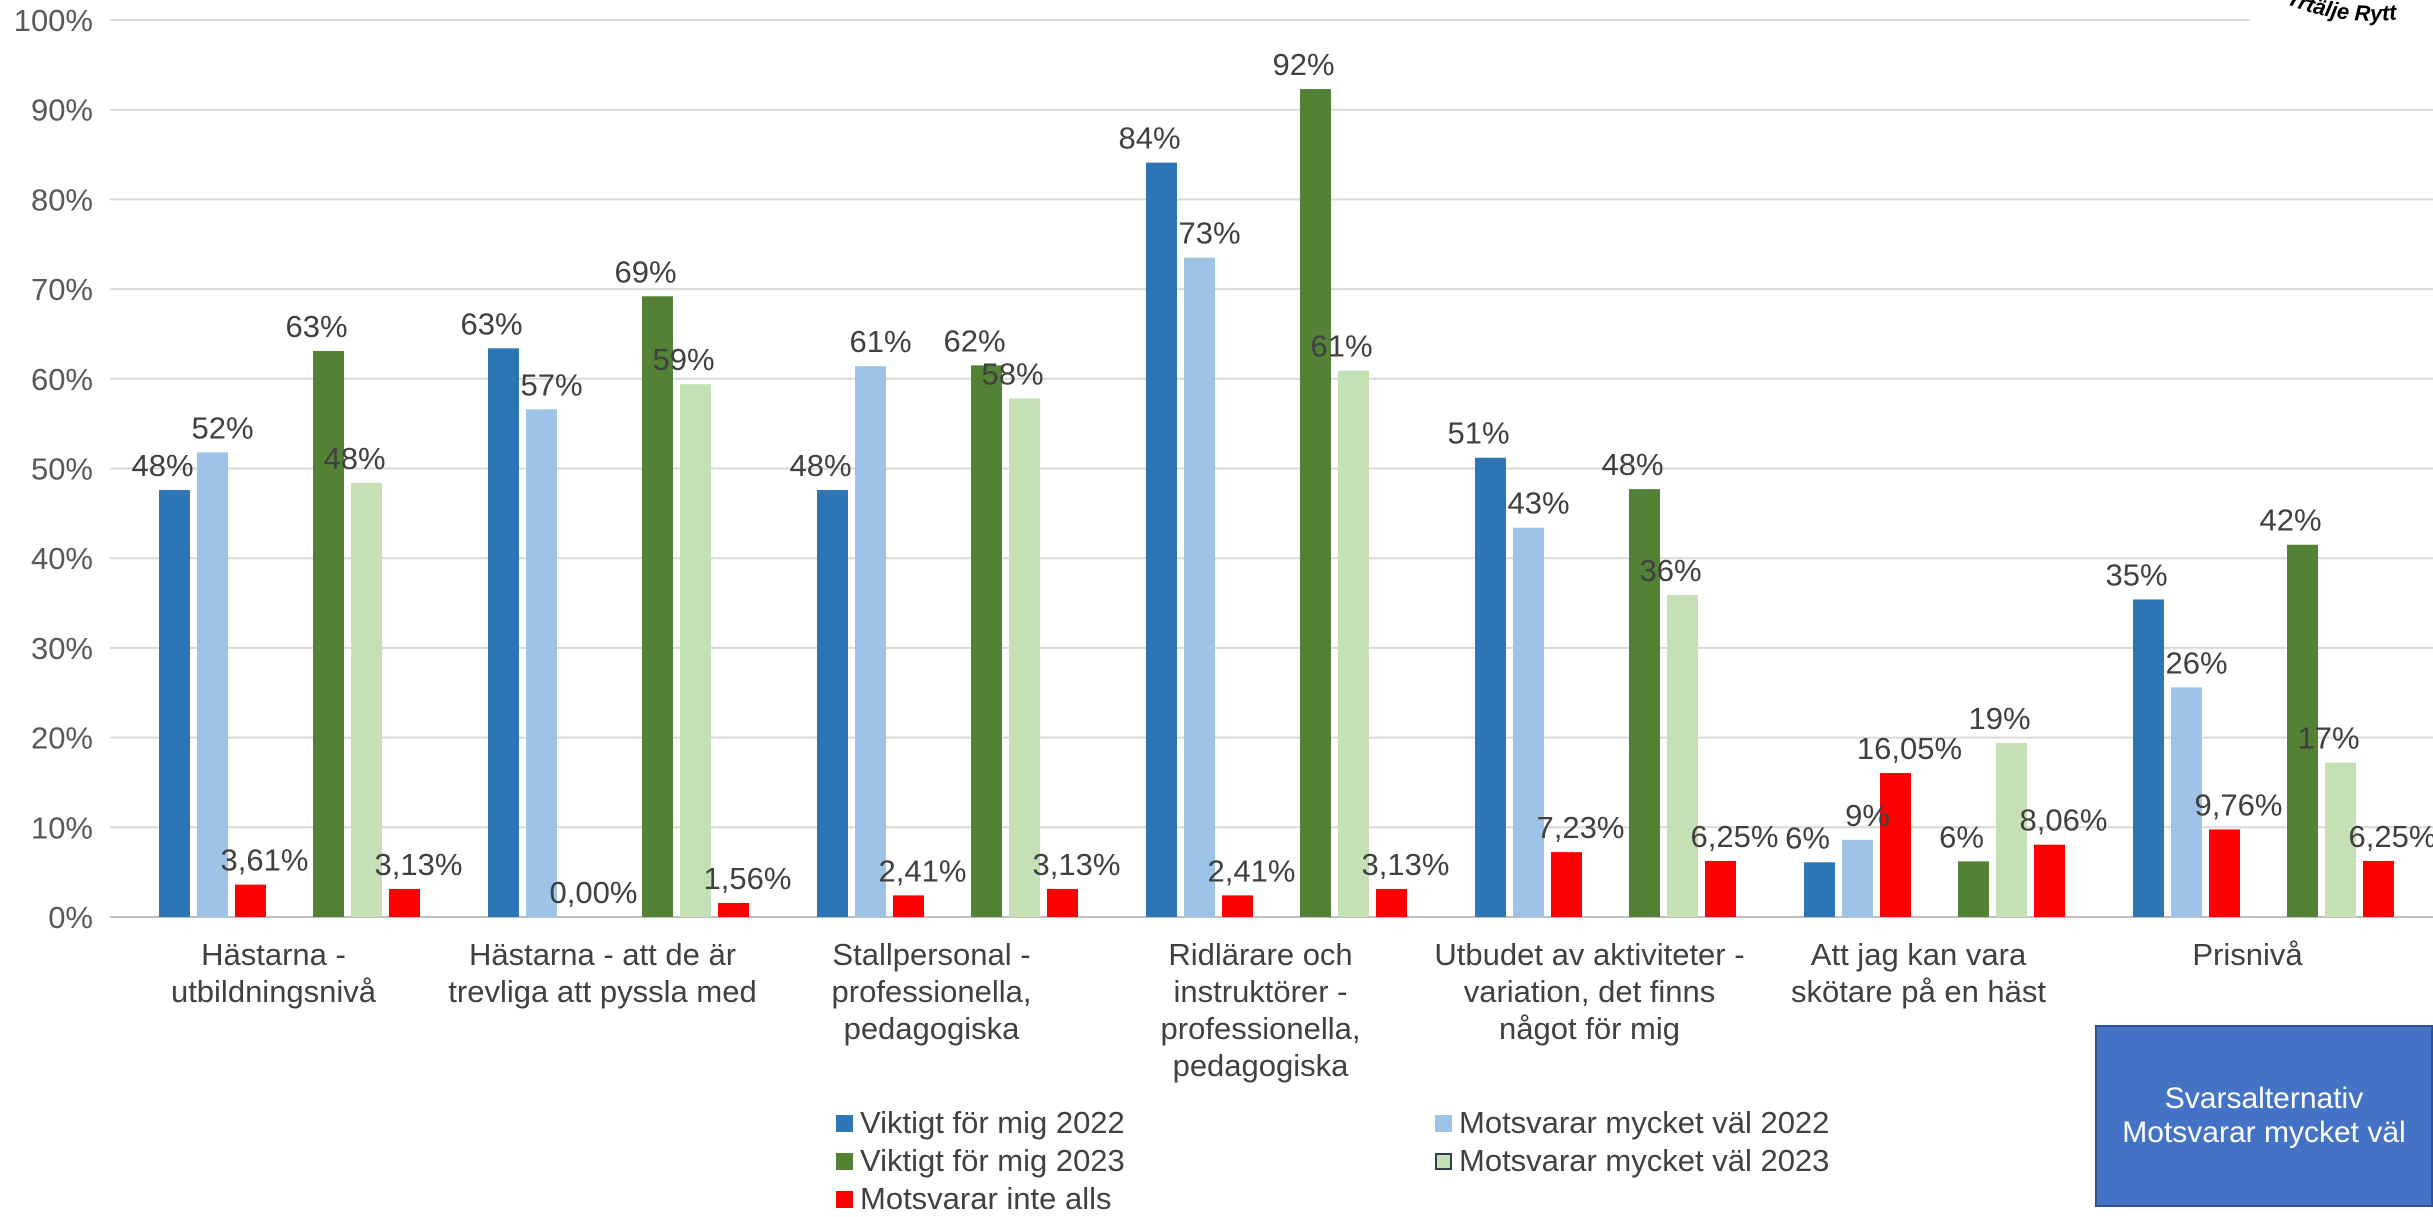 This screenshot has width=2433, height=1217. I want to click on data-label: 9,76%, so click(2239, 804).